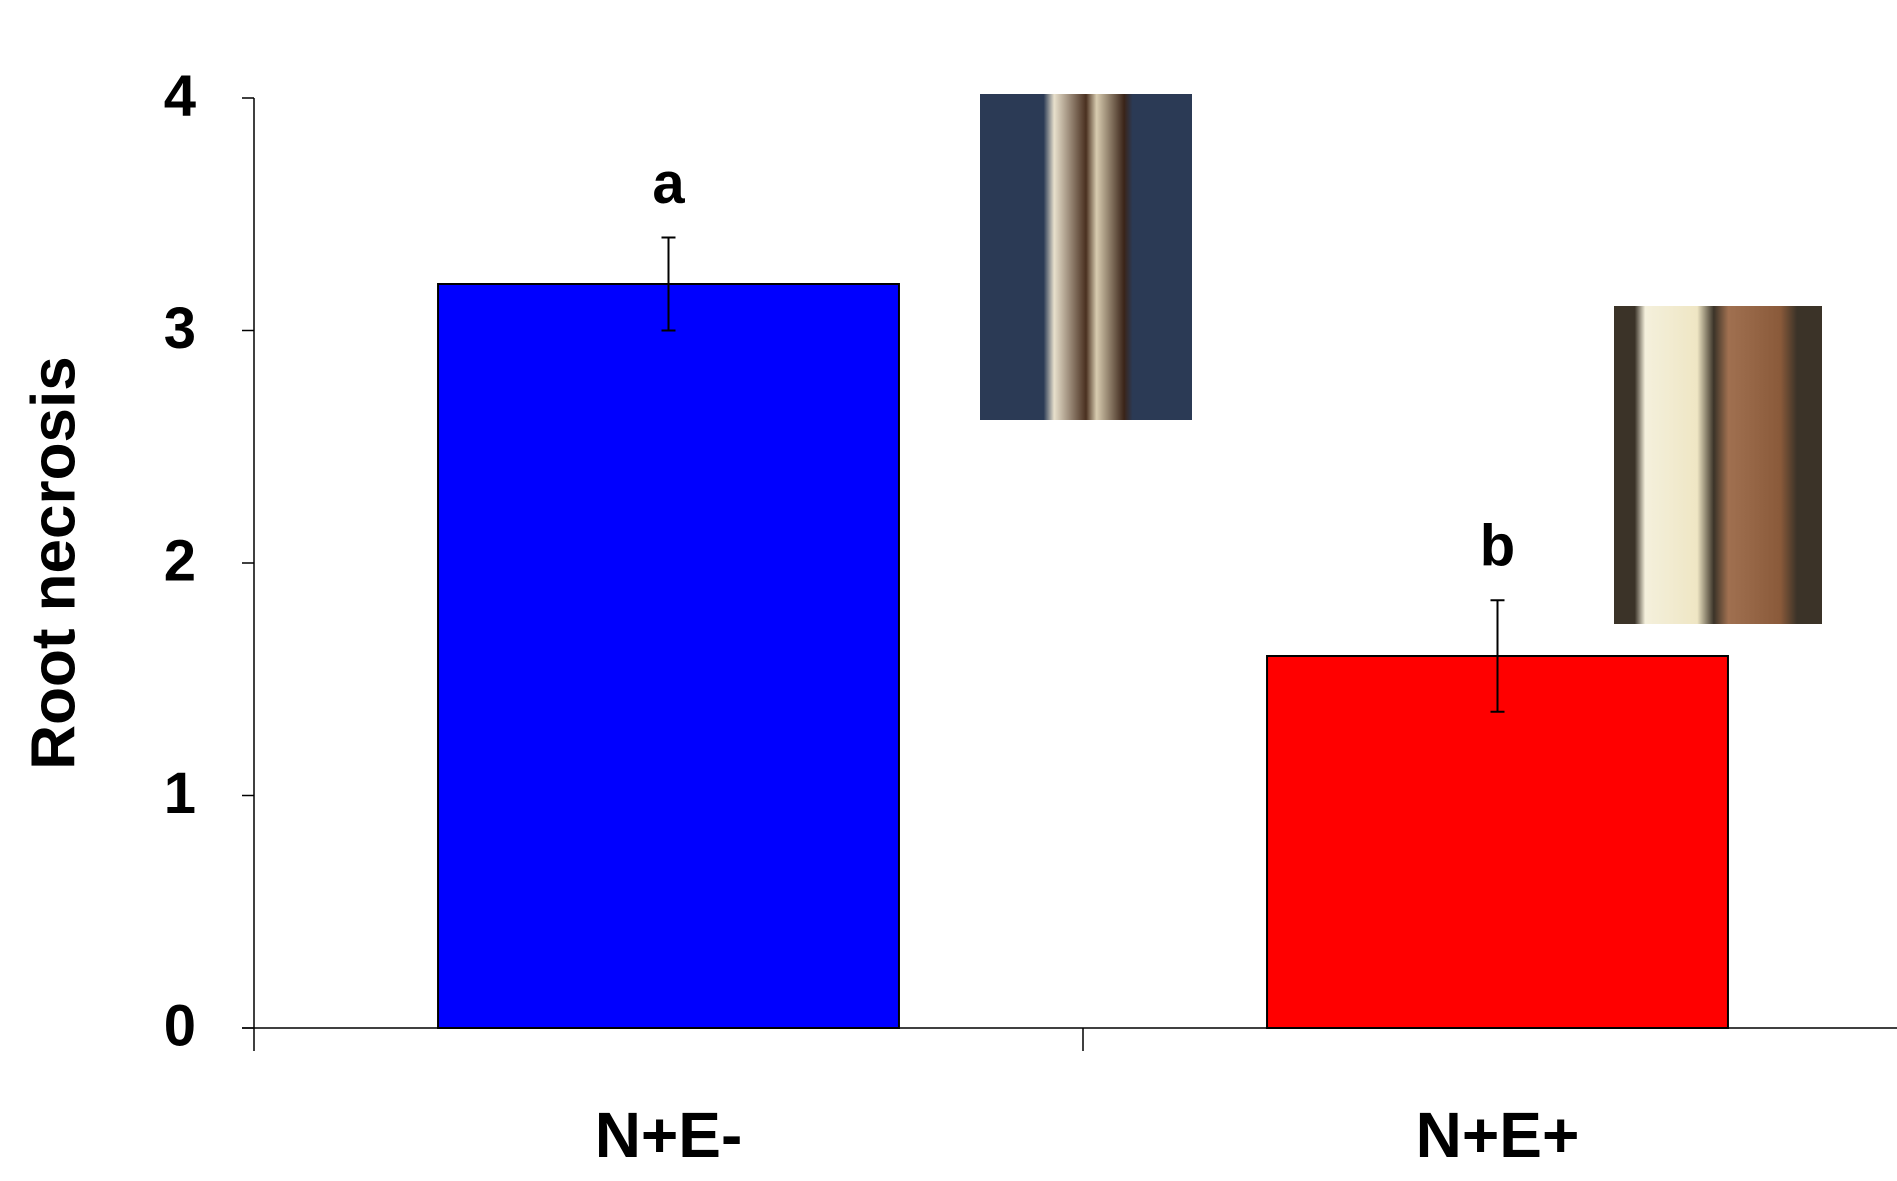  I want to click on y-tick-label: 4, so click(180, 95).